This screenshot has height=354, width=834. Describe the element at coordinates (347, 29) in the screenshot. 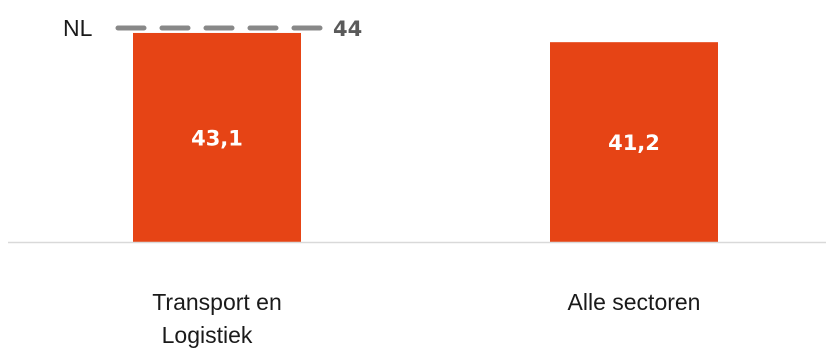

I see `reference-line-value-label: 44` at that location.